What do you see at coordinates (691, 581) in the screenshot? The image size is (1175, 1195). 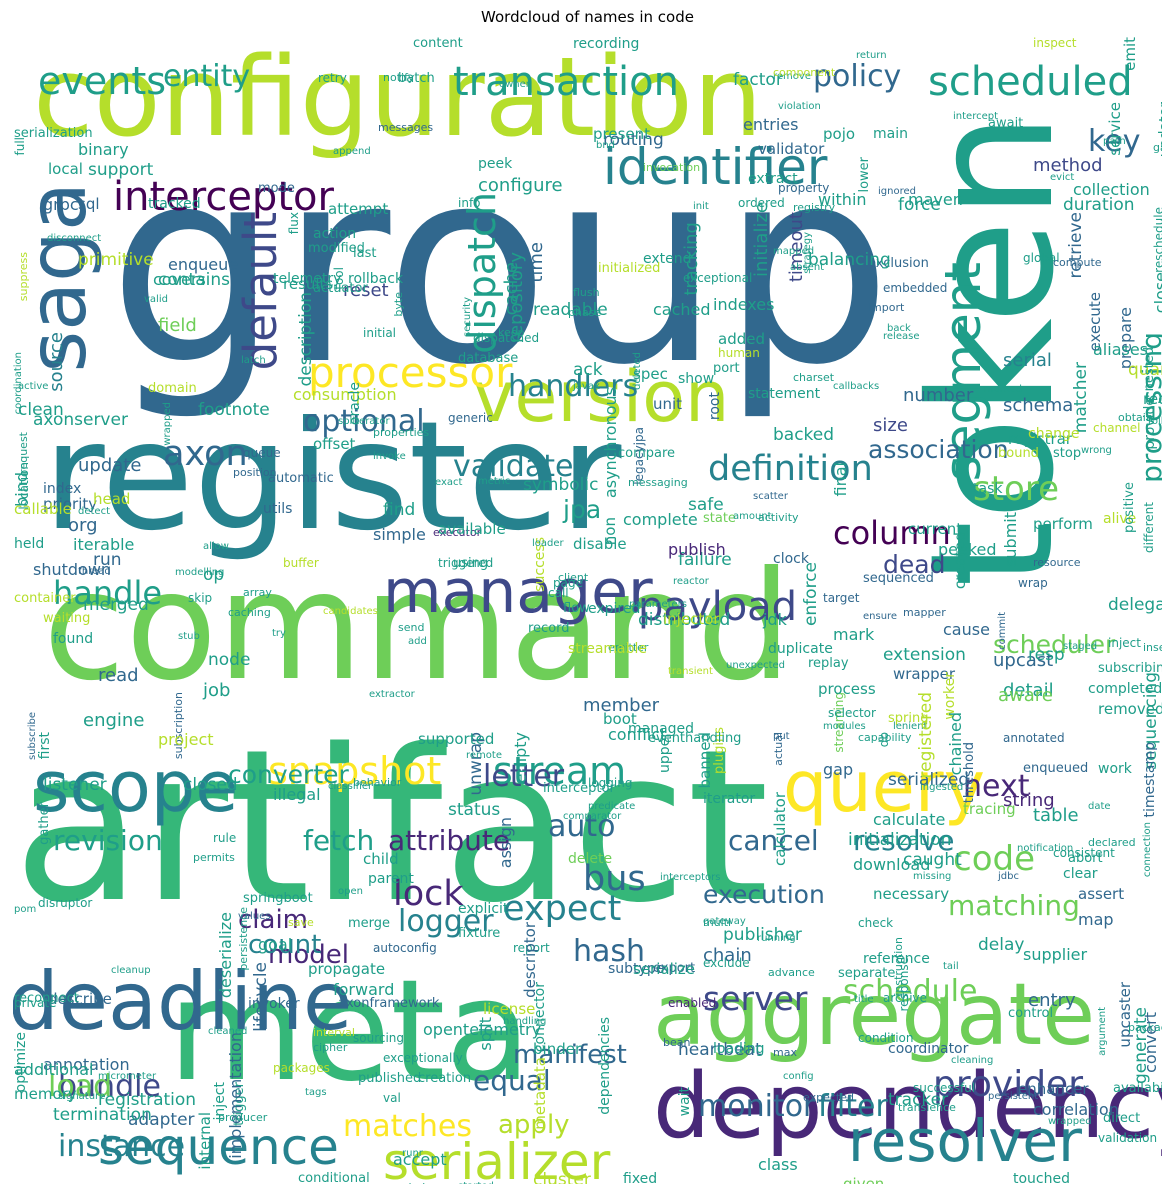 I see `word-reactor: reactor` at bounding box center [691, 581].